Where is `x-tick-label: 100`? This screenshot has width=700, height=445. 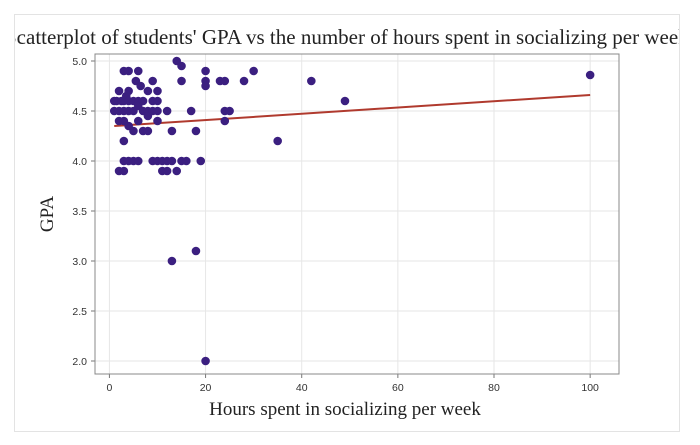
x-tick-label: 100 is located at coordinates (590, 388).